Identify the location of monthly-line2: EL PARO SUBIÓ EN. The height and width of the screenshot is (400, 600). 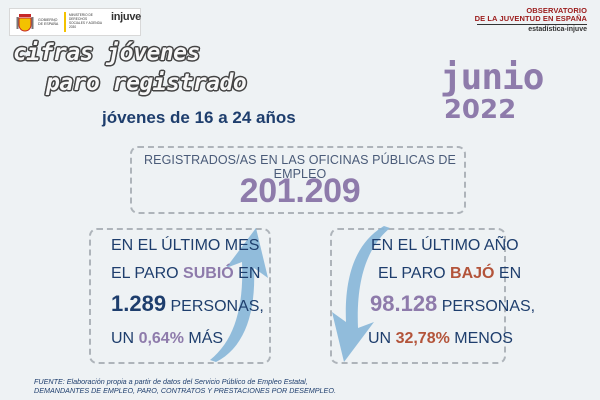
(185, 274).